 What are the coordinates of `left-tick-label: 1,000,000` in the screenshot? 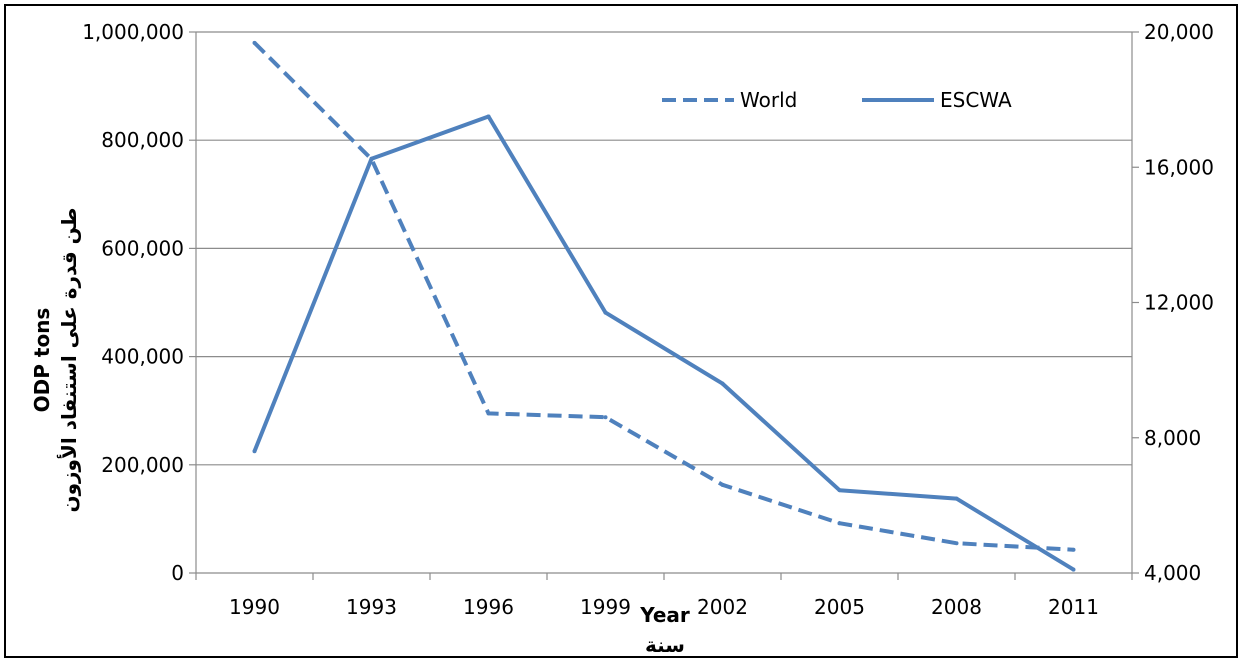 It's located at (133, 32).